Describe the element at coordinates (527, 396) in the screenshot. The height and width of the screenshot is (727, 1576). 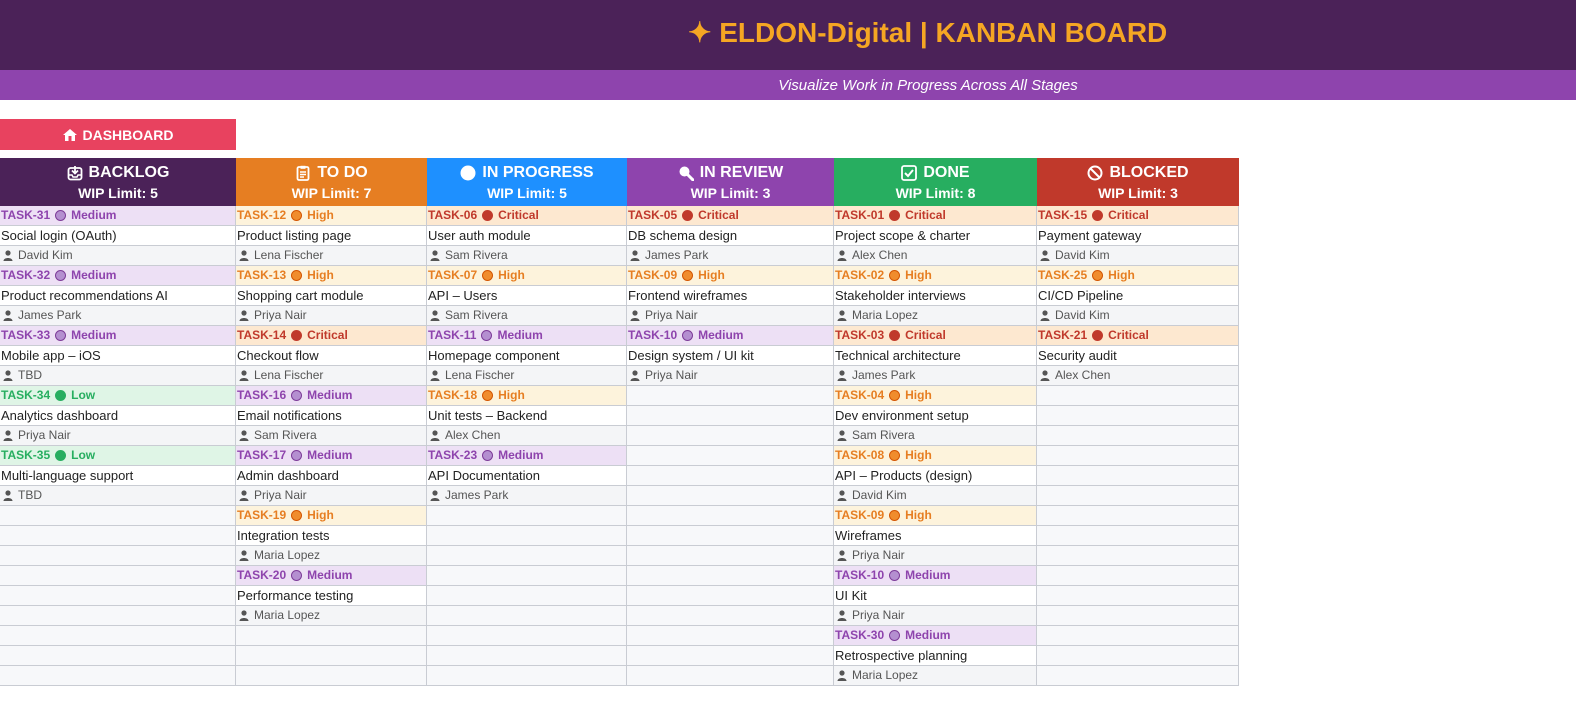
I see `task-tag: TASK-18 High` at that location.